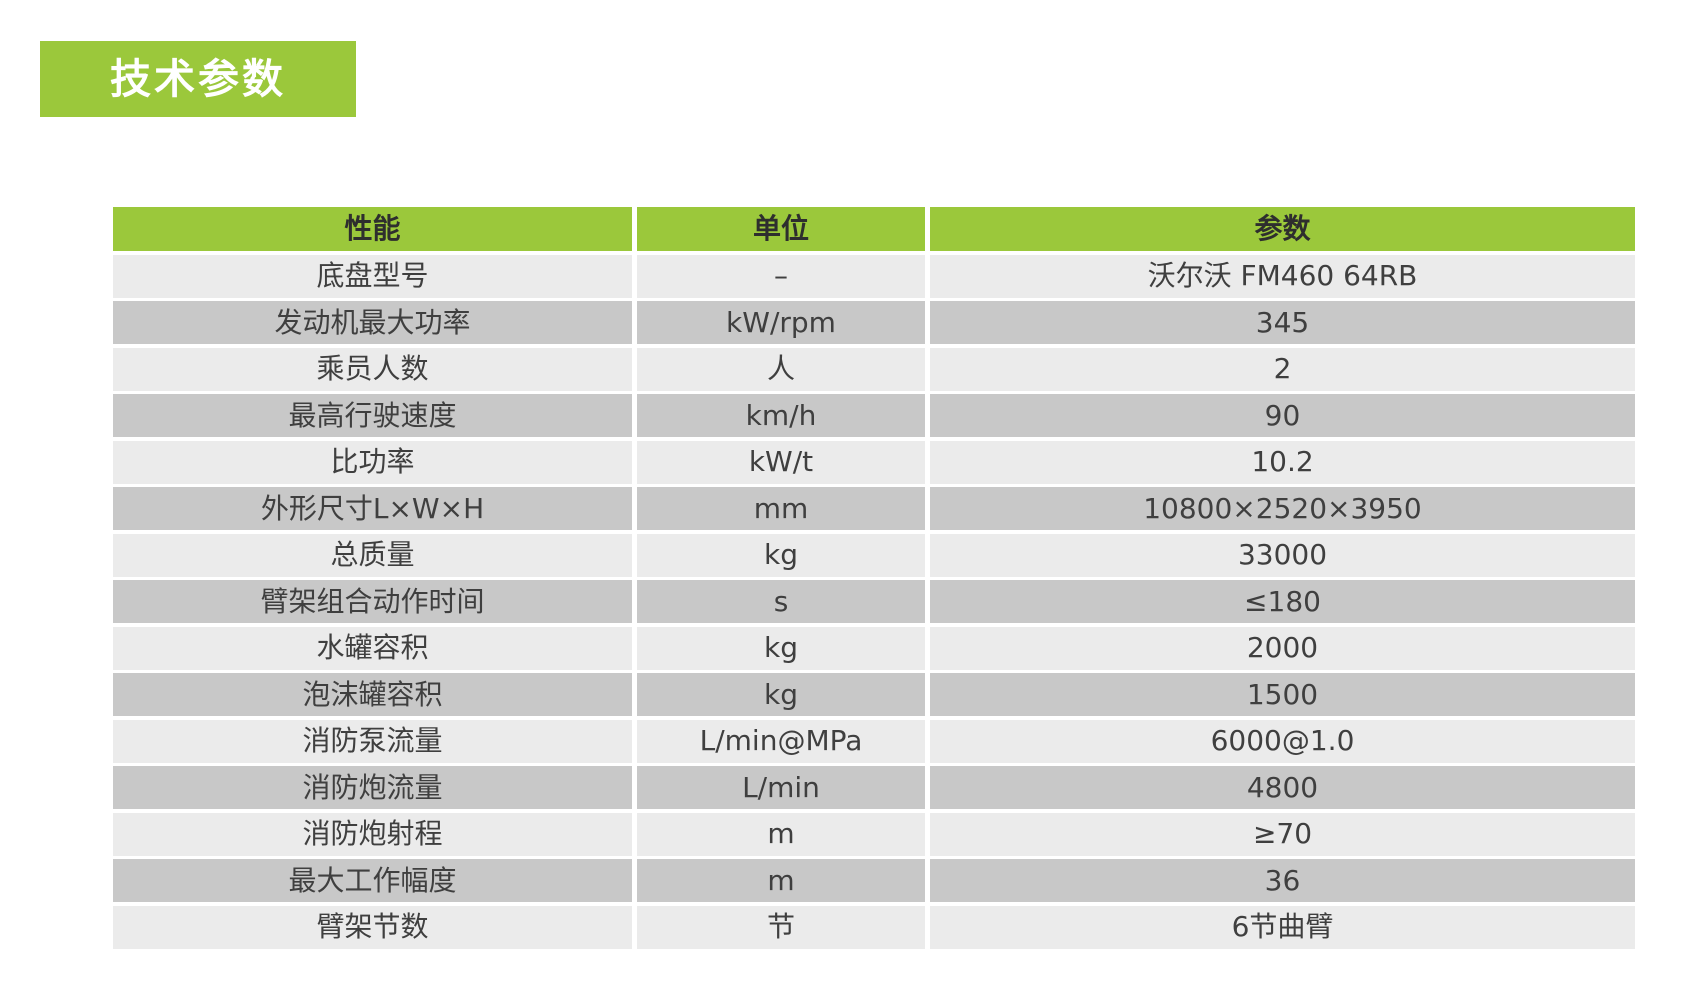 This screenshot has height=1000, width=1686. What do you see at coordinates (372, 508) in the screenshot?
I see `row-5-property-cell: 外形尺寸L×W×H` at bounding box center [372, 508].